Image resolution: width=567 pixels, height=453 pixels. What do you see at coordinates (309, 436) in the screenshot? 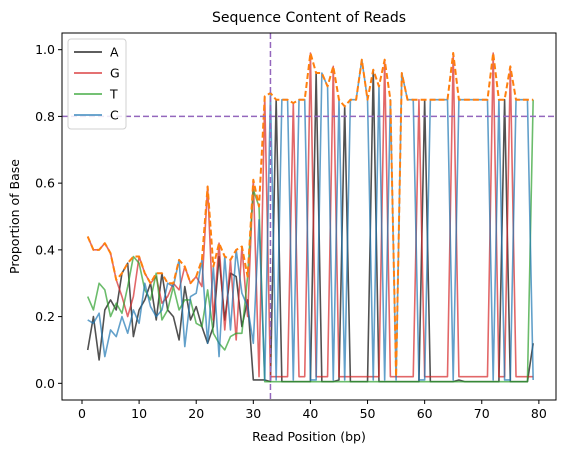
I see `x-axis-label: Read Position (bp)` at bounding box center [309, 436].